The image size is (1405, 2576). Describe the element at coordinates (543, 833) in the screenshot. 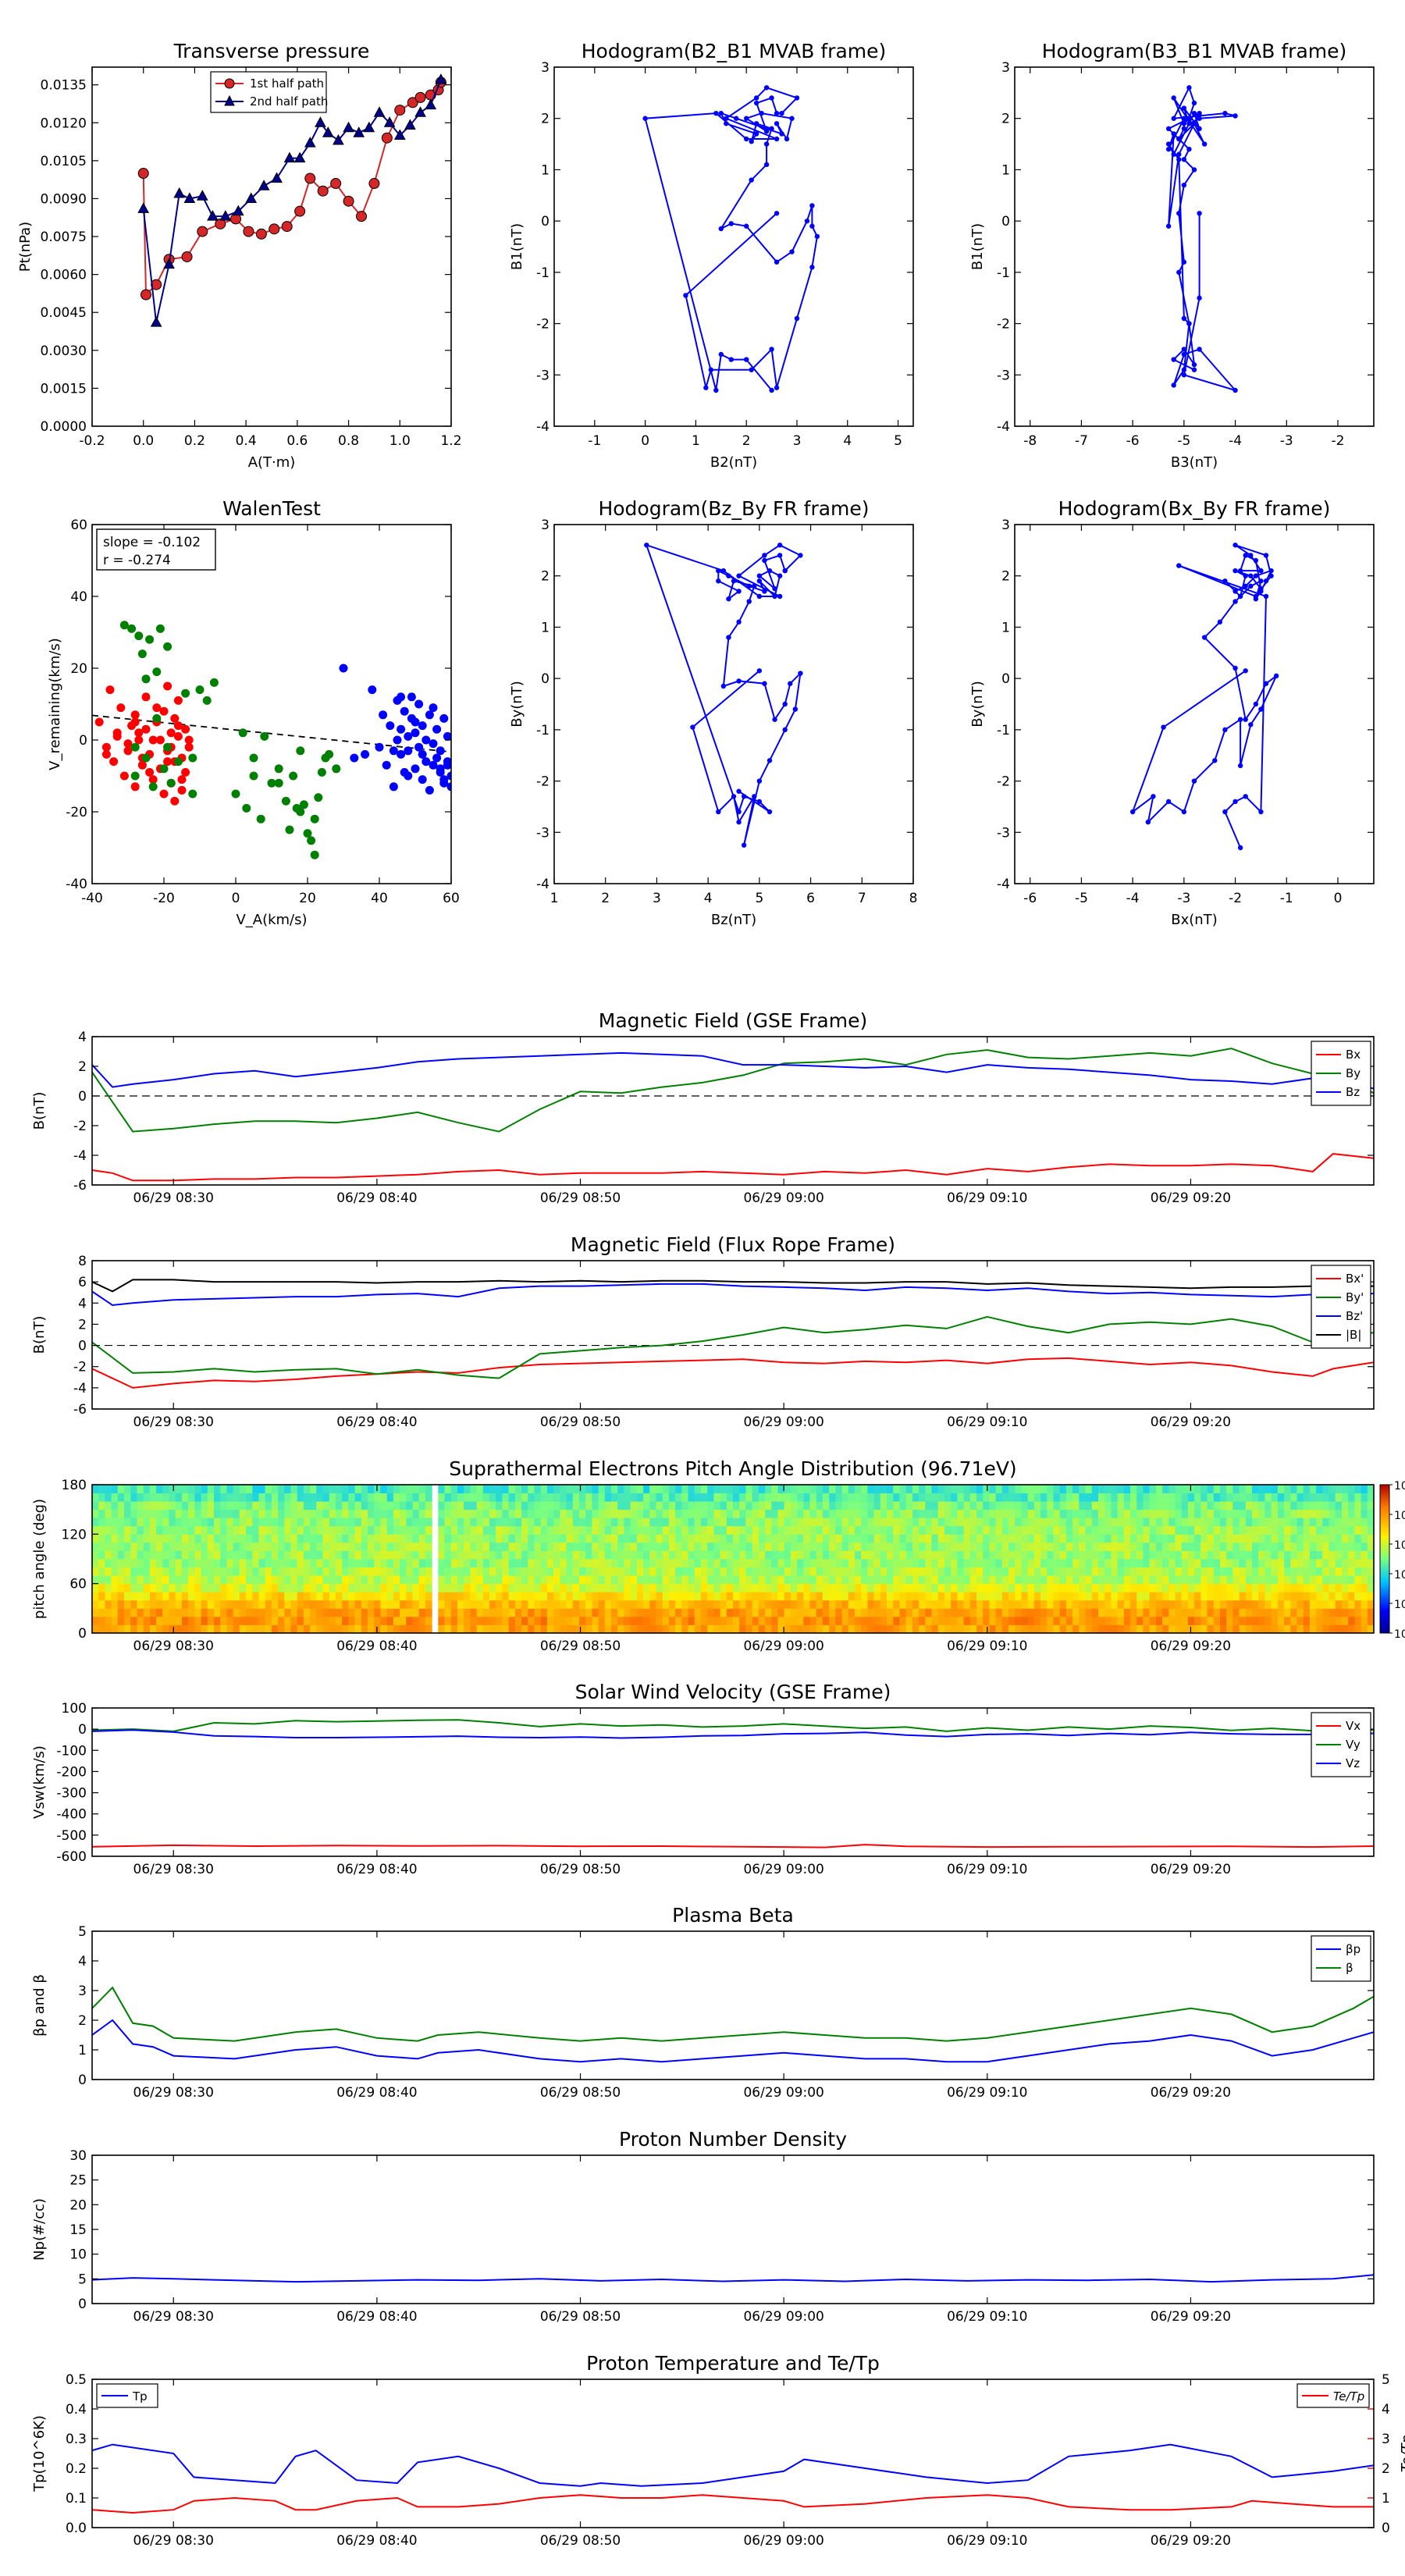

I see `y-tick-label: -3` at that location.